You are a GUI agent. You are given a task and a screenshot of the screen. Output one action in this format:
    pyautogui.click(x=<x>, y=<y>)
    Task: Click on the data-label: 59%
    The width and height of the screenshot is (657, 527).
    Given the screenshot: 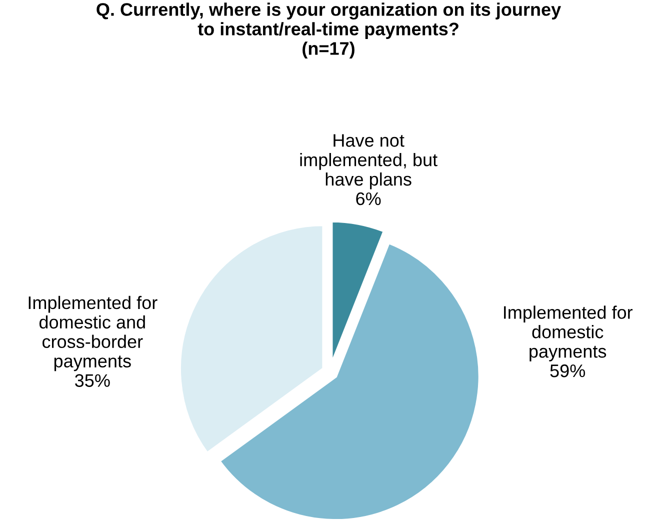 What is the action you would take?
    pyautogui.click(x=568, y=371)
    